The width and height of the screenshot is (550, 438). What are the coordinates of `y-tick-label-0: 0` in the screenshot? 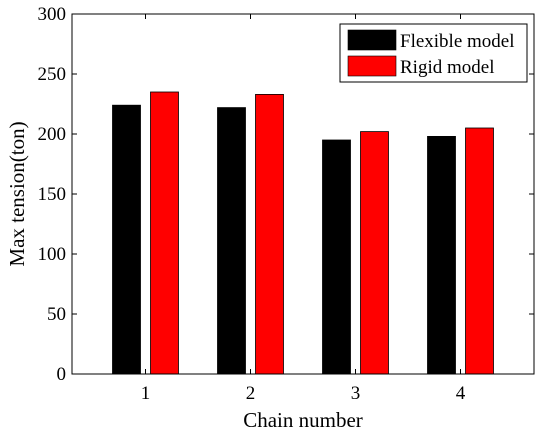 It's located at (62, 374).